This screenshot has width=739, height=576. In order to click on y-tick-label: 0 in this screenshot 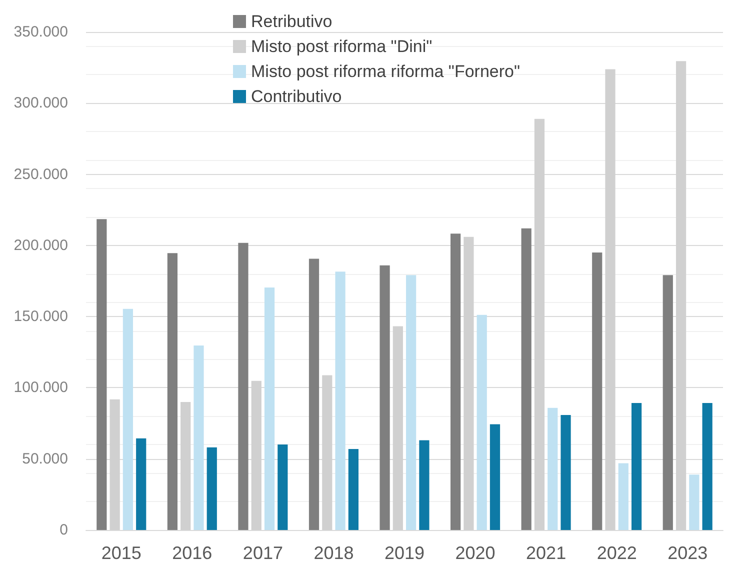, I will do `click(64, 530)`.